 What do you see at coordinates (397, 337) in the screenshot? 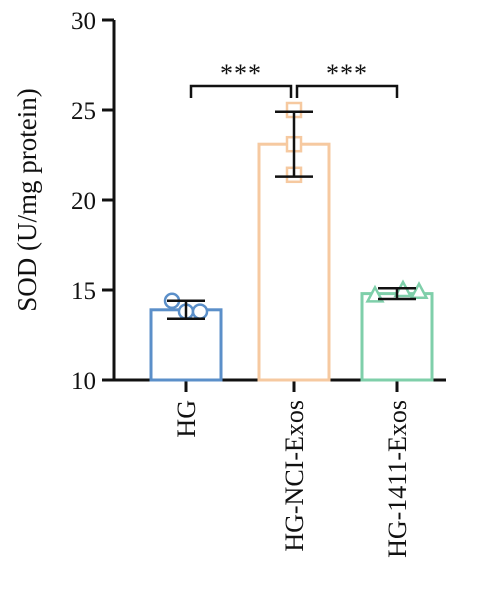
I see `bar-hg-1411-exos` at bounding box center [397, 337].